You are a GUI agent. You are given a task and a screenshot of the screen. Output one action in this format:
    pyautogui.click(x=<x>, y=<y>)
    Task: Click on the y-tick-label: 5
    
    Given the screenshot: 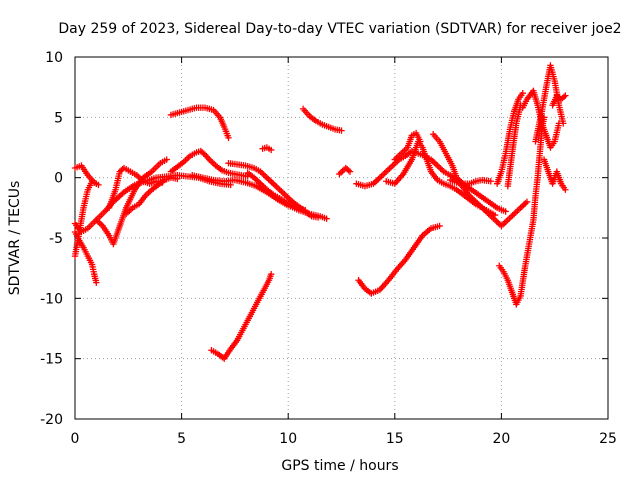 What is the action you would take?
    pyautogui.click(x=58, y=118)
    